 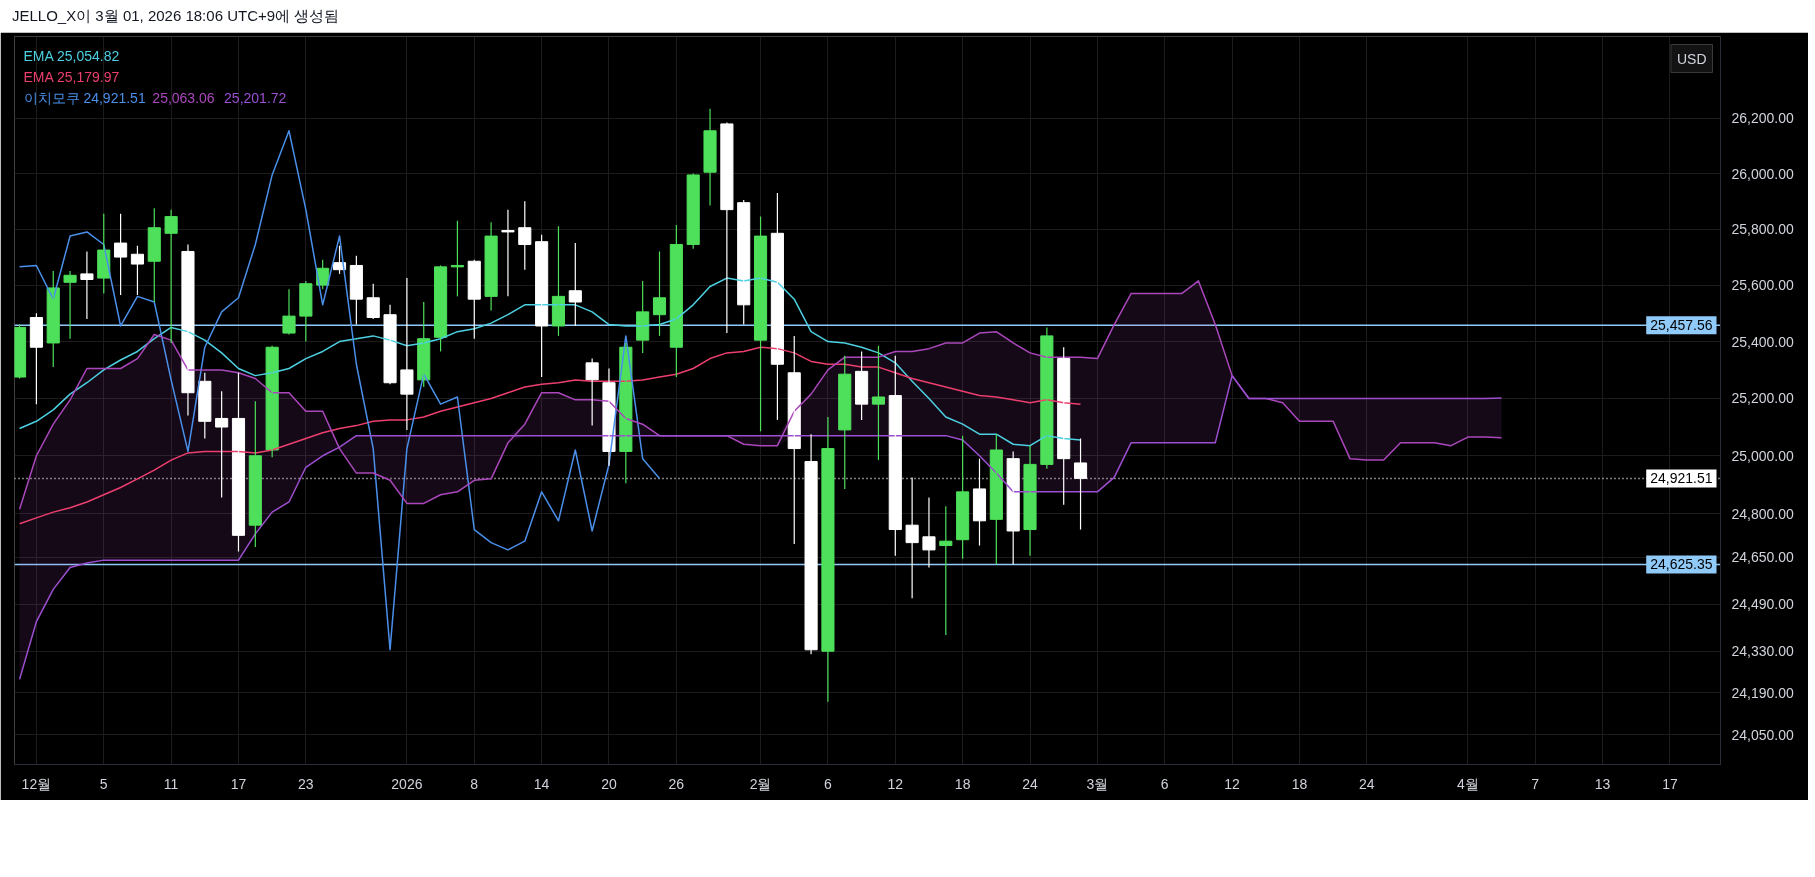 I want to click on x-tick-label: 13, so click(x=1602, y=783).